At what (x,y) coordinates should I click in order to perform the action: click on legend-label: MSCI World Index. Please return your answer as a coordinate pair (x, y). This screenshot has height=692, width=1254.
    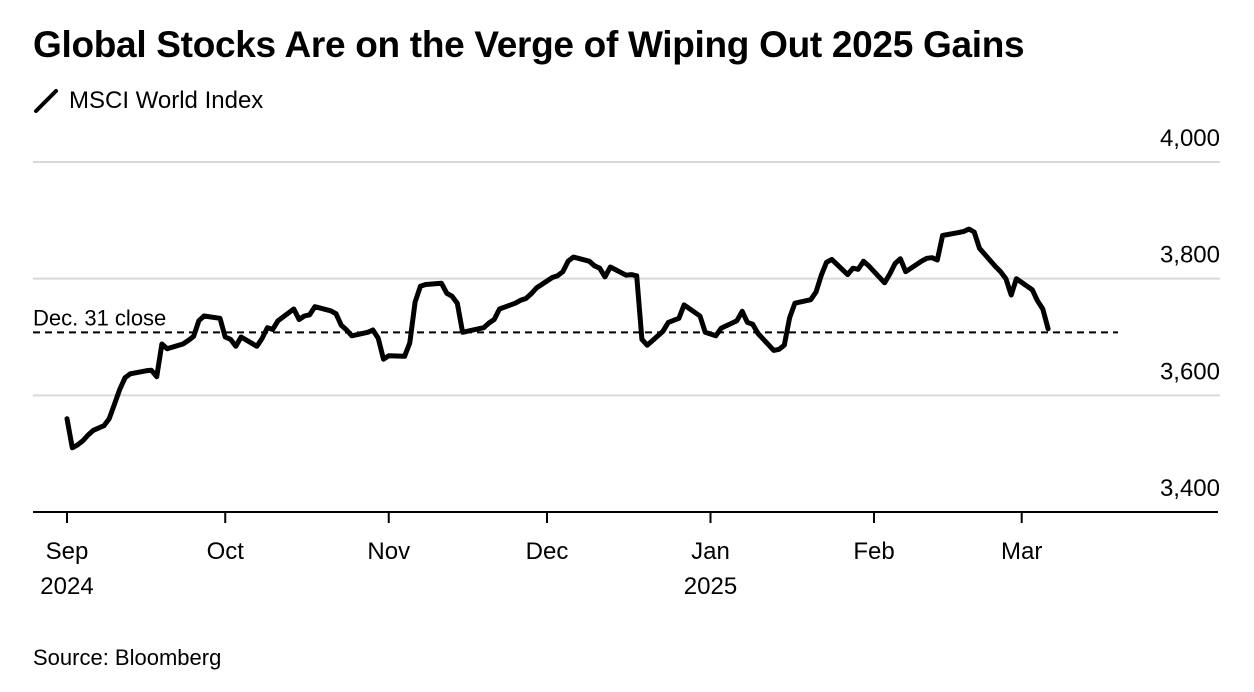
    Looking at the image, I should click on (166, 100).